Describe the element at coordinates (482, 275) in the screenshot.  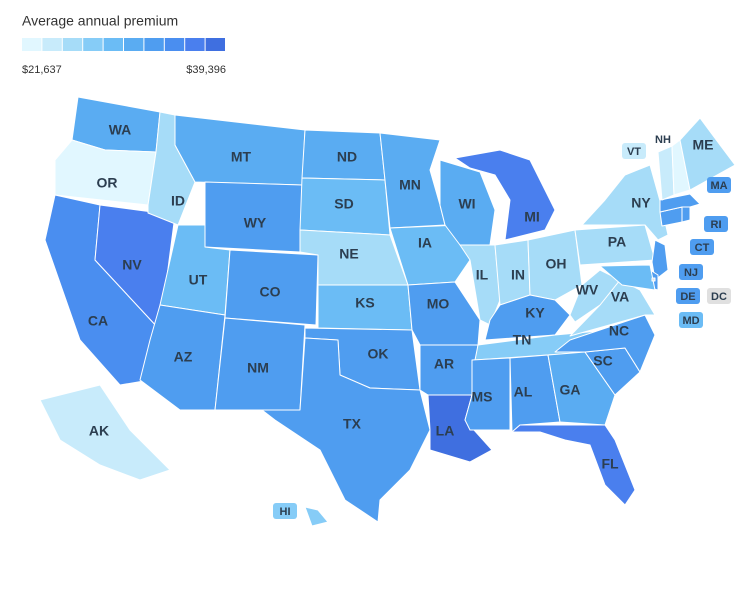
I see `state-label: IL` at that location.